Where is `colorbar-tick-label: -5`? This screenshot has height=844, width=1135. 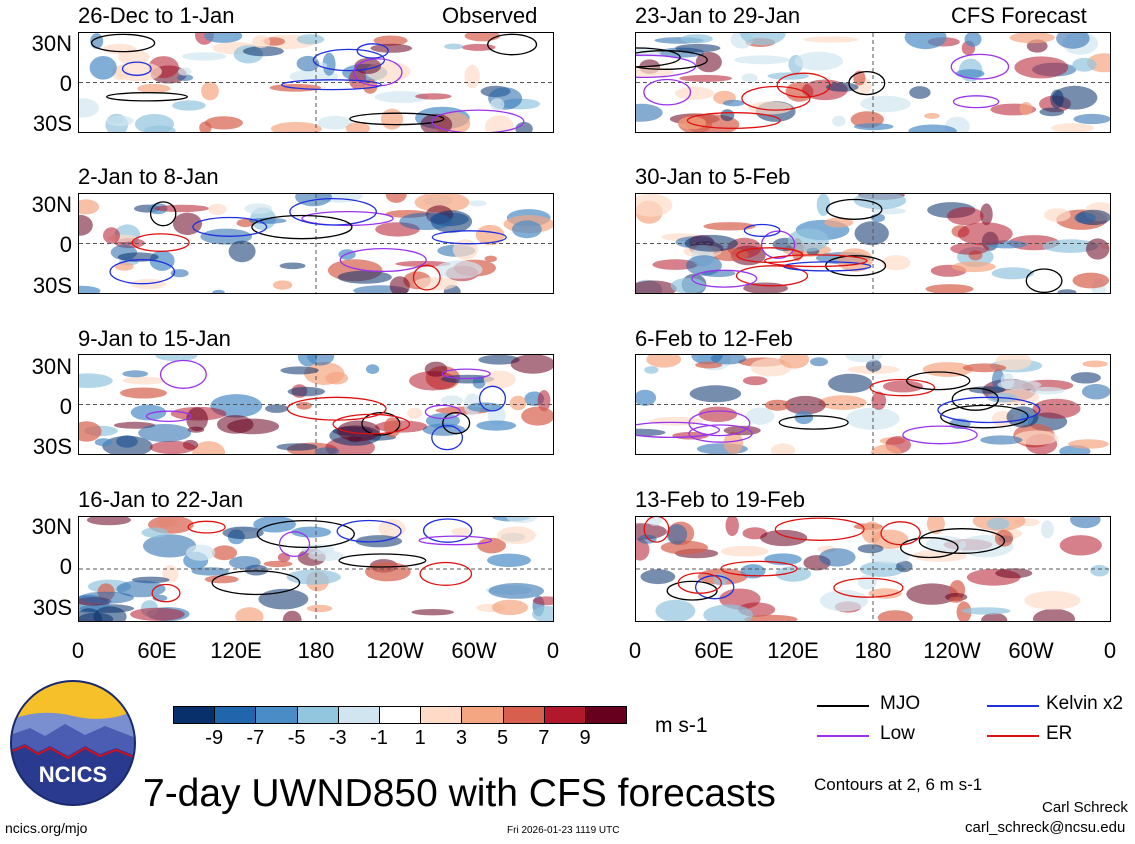
colorbar-tick-label: -5 is located at coordinates (296, 738).